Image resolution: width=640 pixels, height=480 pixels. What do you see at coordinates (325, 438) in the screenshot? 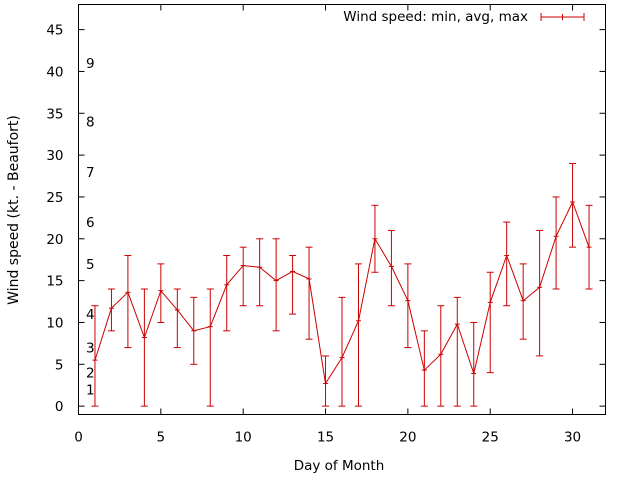
I see `x-tick-label: 15` at bounding box center [325, 438].